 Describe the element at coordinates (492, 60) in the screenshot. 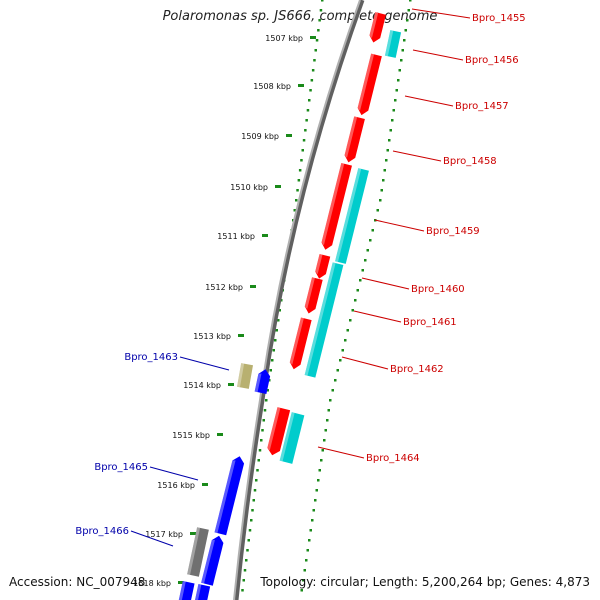

I see `gene-label-forward: Bpro_1456` at that location.